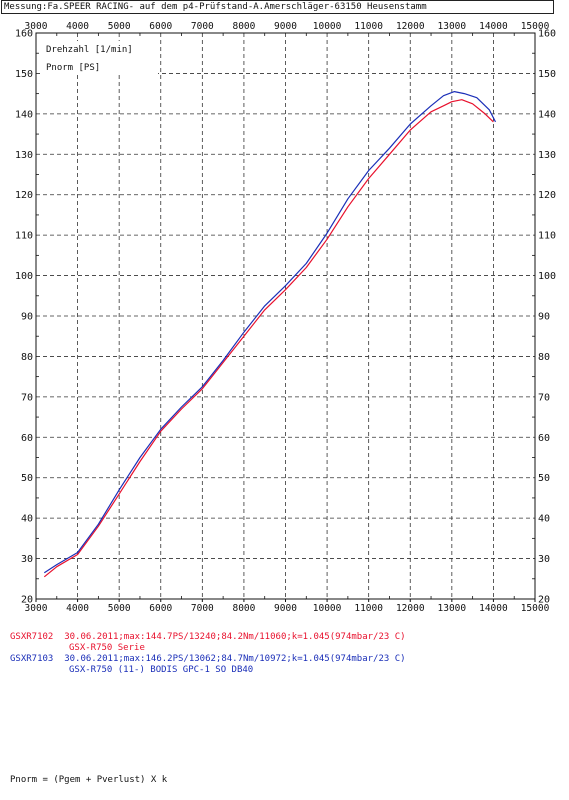 The image size is (569, 800). What do you see at coordinates (32, 637) in the screenshot?
I see `legend-entry-1-id: GSXR7102` at bounding box center [32, 637].